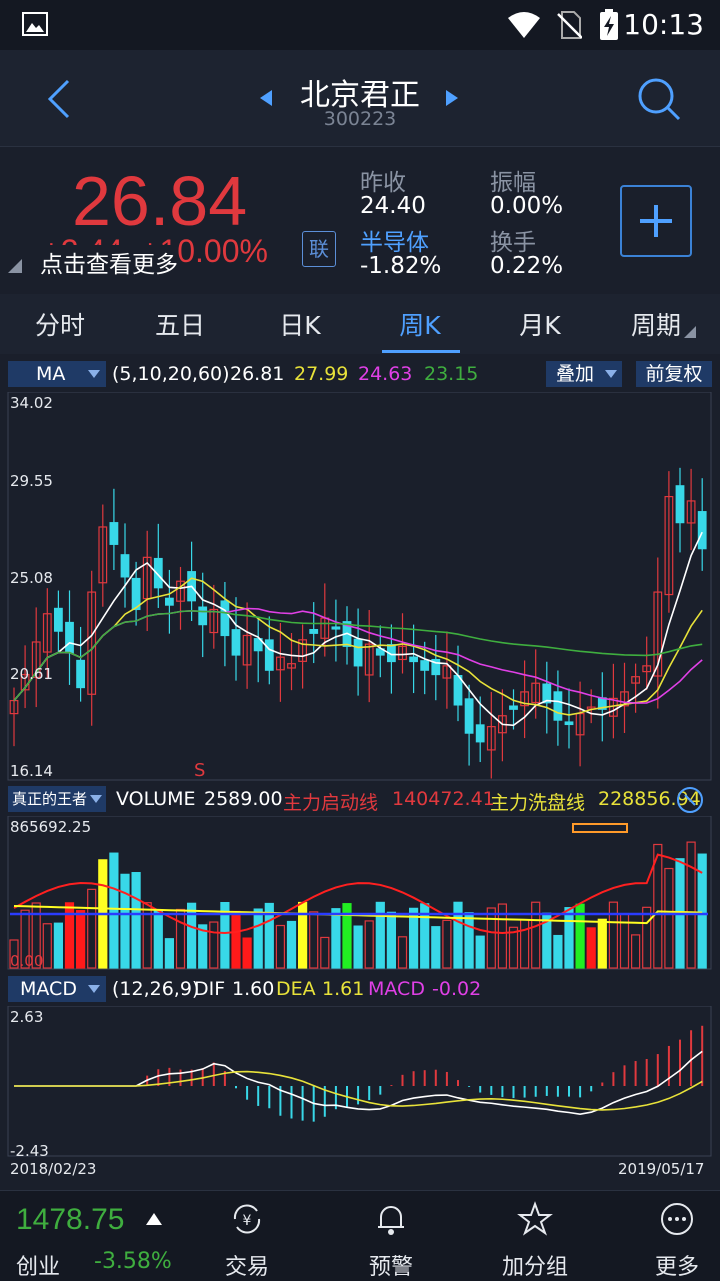 This screenshot has height=1281, width=720. What do you see at coordinates (247, 1236) in the screenshot?
I see `trade-button: ¥ 交易` at bounding box center [247, 1236].